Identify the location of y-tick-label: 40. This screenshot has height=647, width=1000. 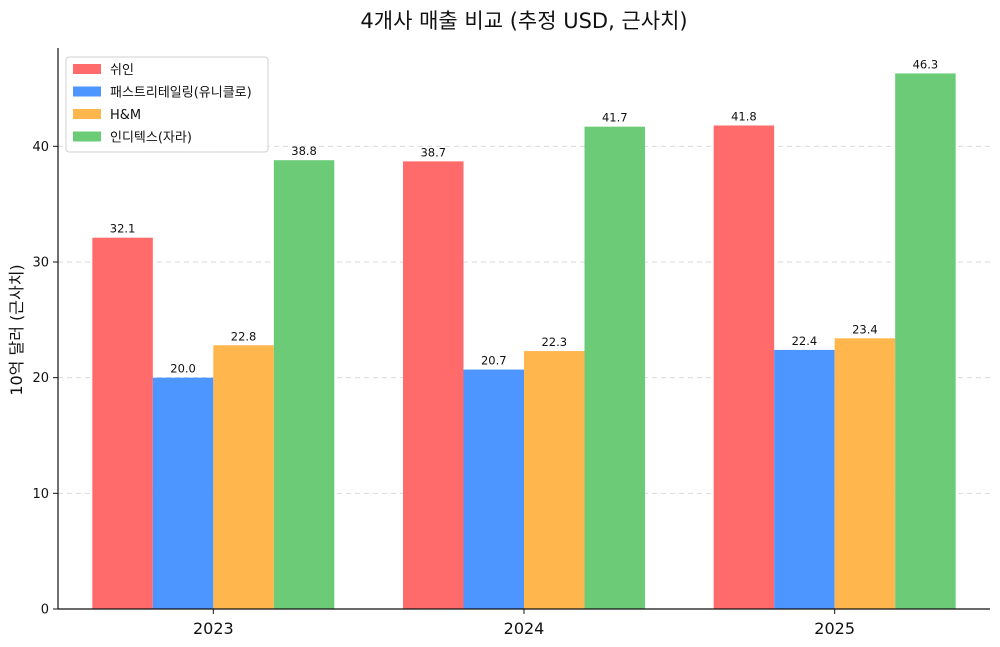
(40, 147).